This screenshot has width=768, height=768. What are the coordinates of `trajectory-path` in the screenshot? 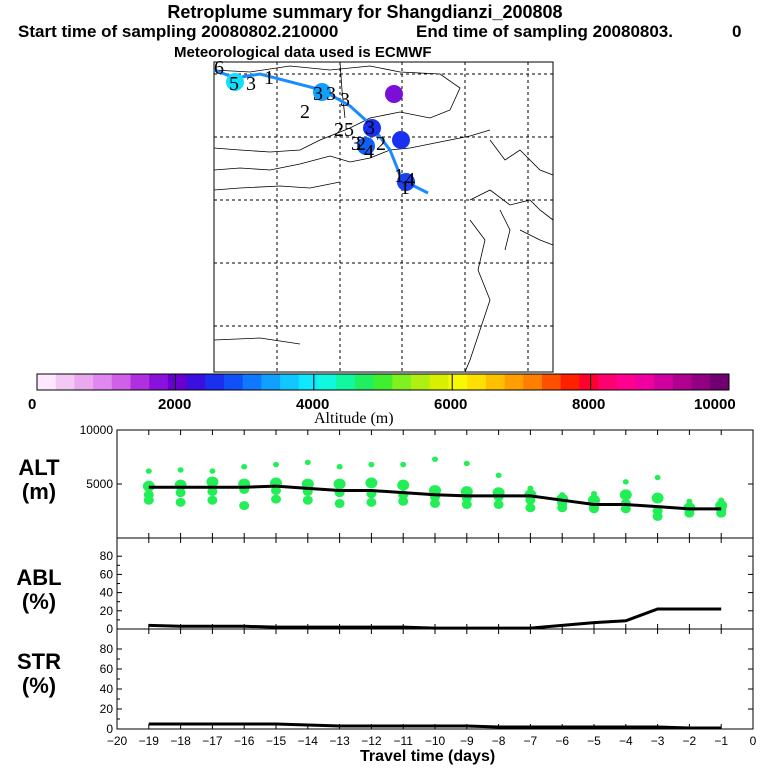 It's located at (321, 131).